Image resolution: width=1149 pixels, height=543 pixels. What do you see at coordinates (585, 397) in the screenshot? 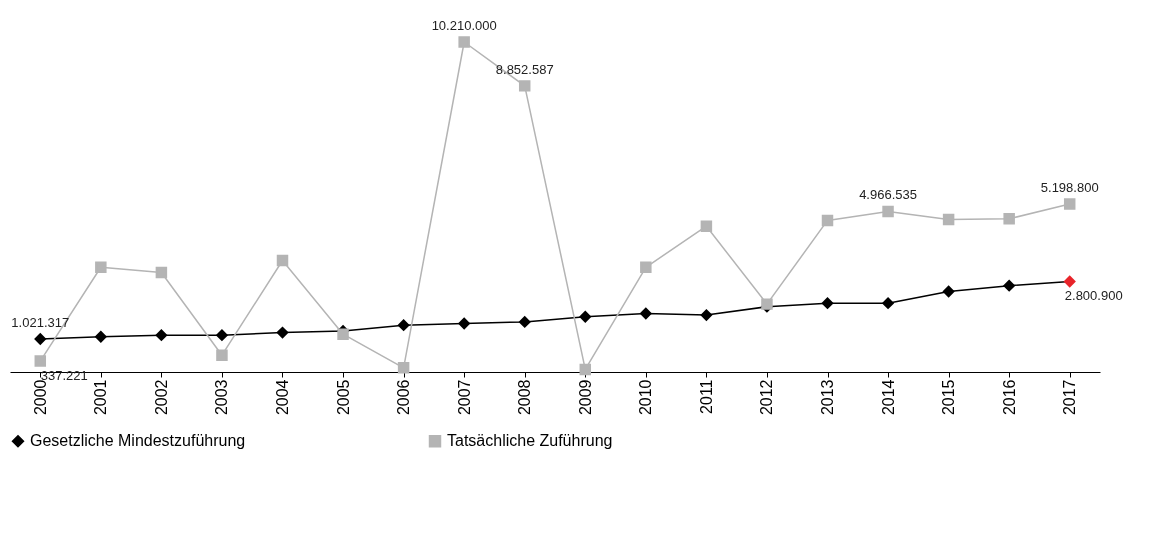
I see `x-tick-label: 2009` at bounding box center [585, 397].